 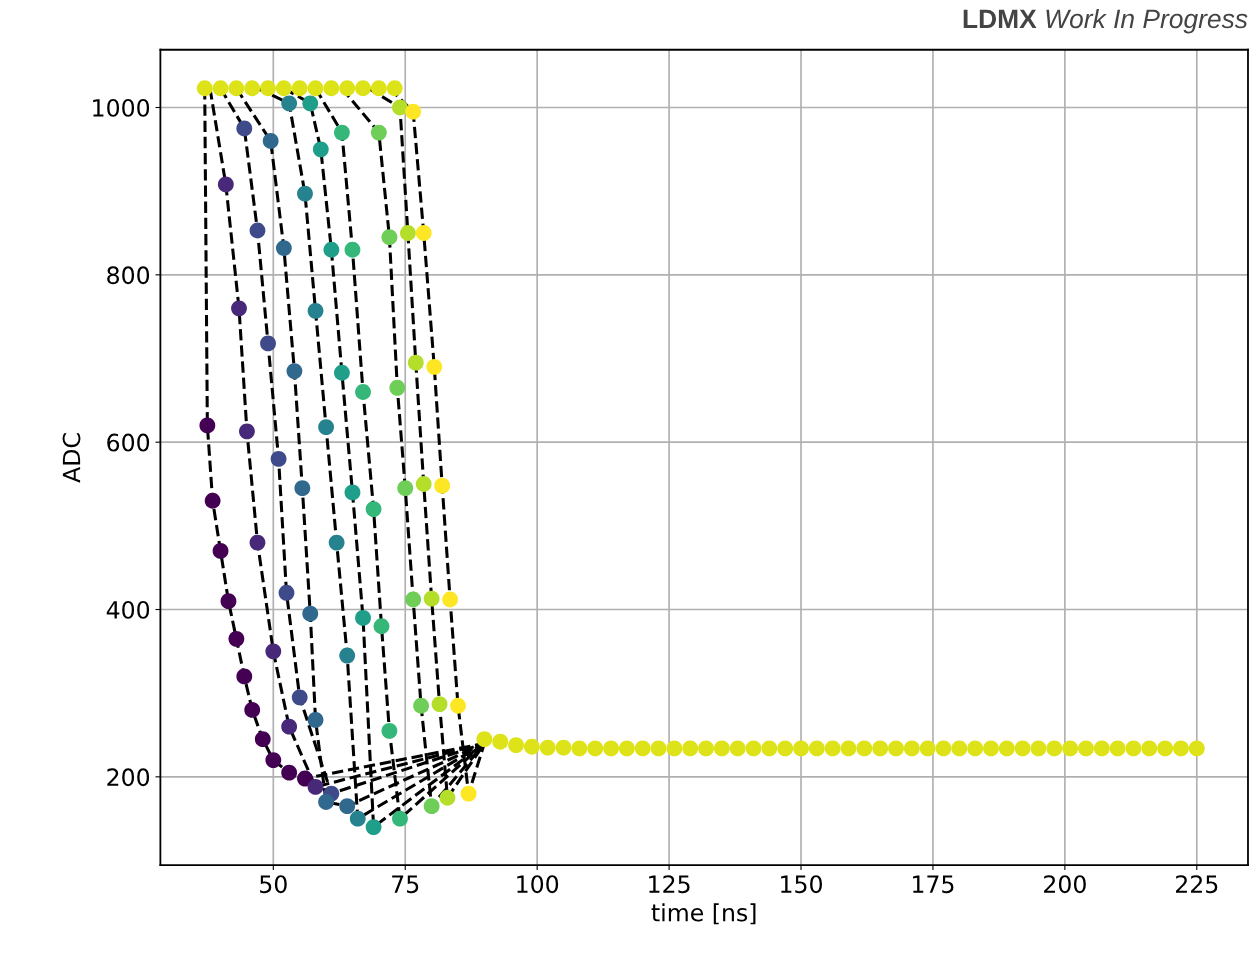 I want to click on x-tick-label: 225, so click(x=1197, y=884).